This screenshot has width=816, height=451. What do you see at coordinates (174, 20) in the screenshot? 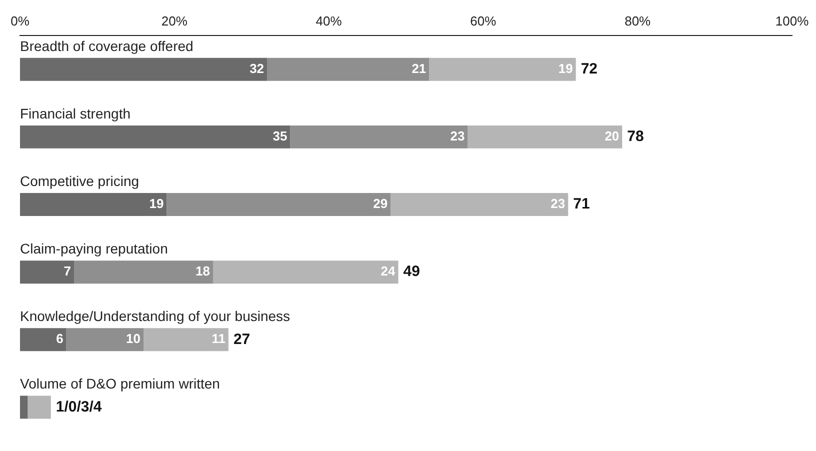
I see `x-tick-label: 20%` at bounding box center [174, 20].